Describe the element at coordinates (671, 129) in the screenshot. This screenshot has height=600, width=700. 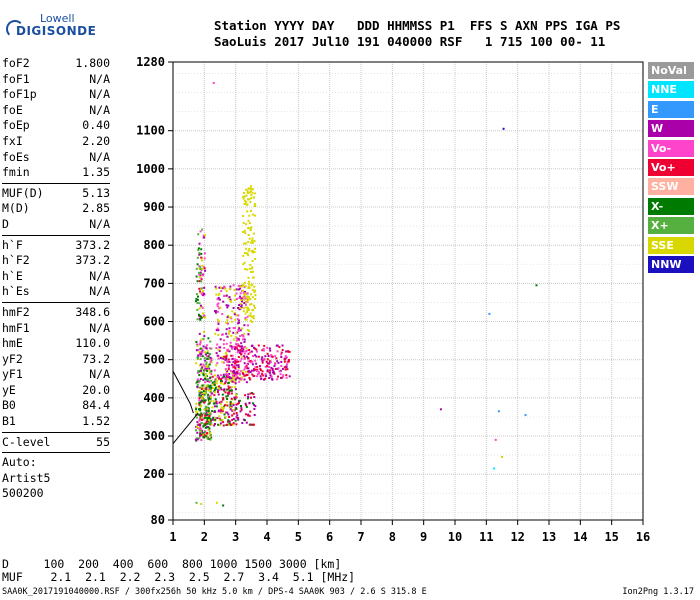
I see `legend-item: W` at that location.